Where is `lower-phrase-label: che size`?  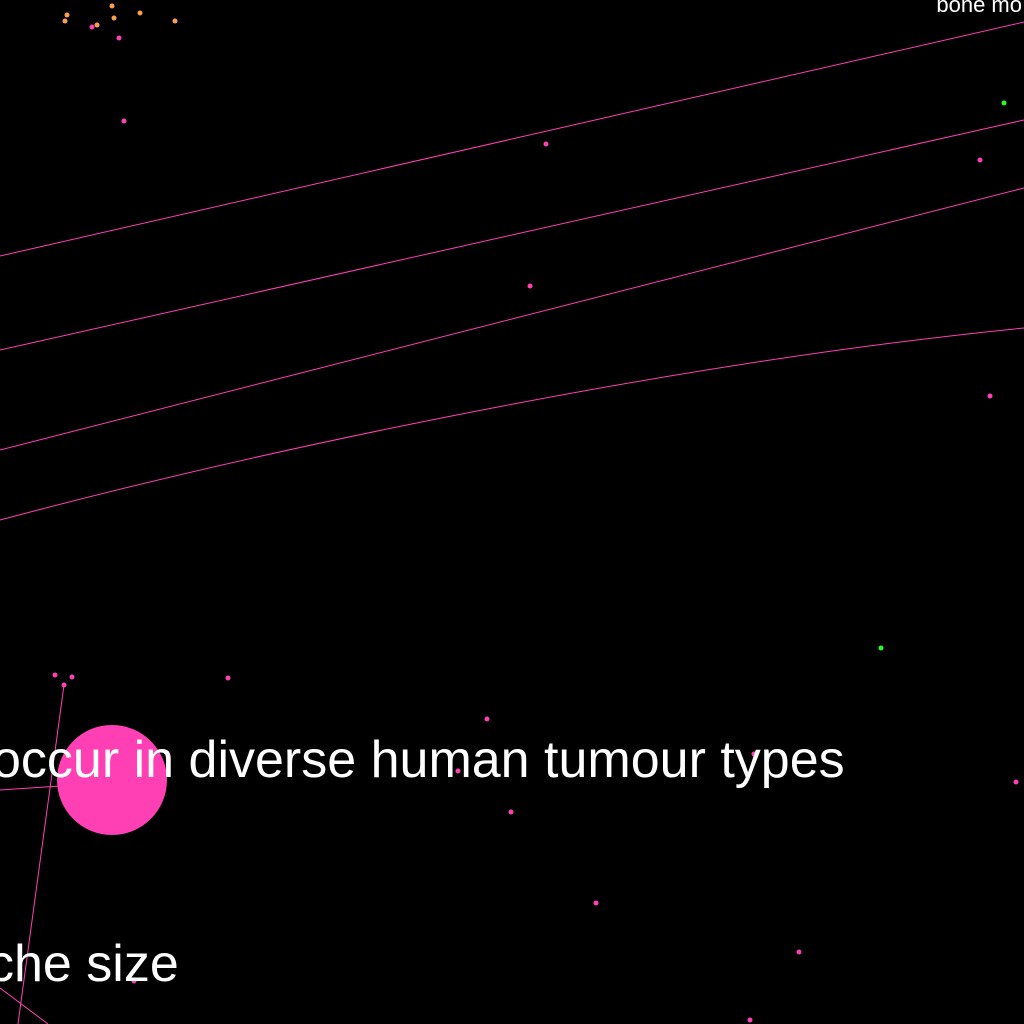
lower-phrase-label: che size is located at coordinates (89, 964).